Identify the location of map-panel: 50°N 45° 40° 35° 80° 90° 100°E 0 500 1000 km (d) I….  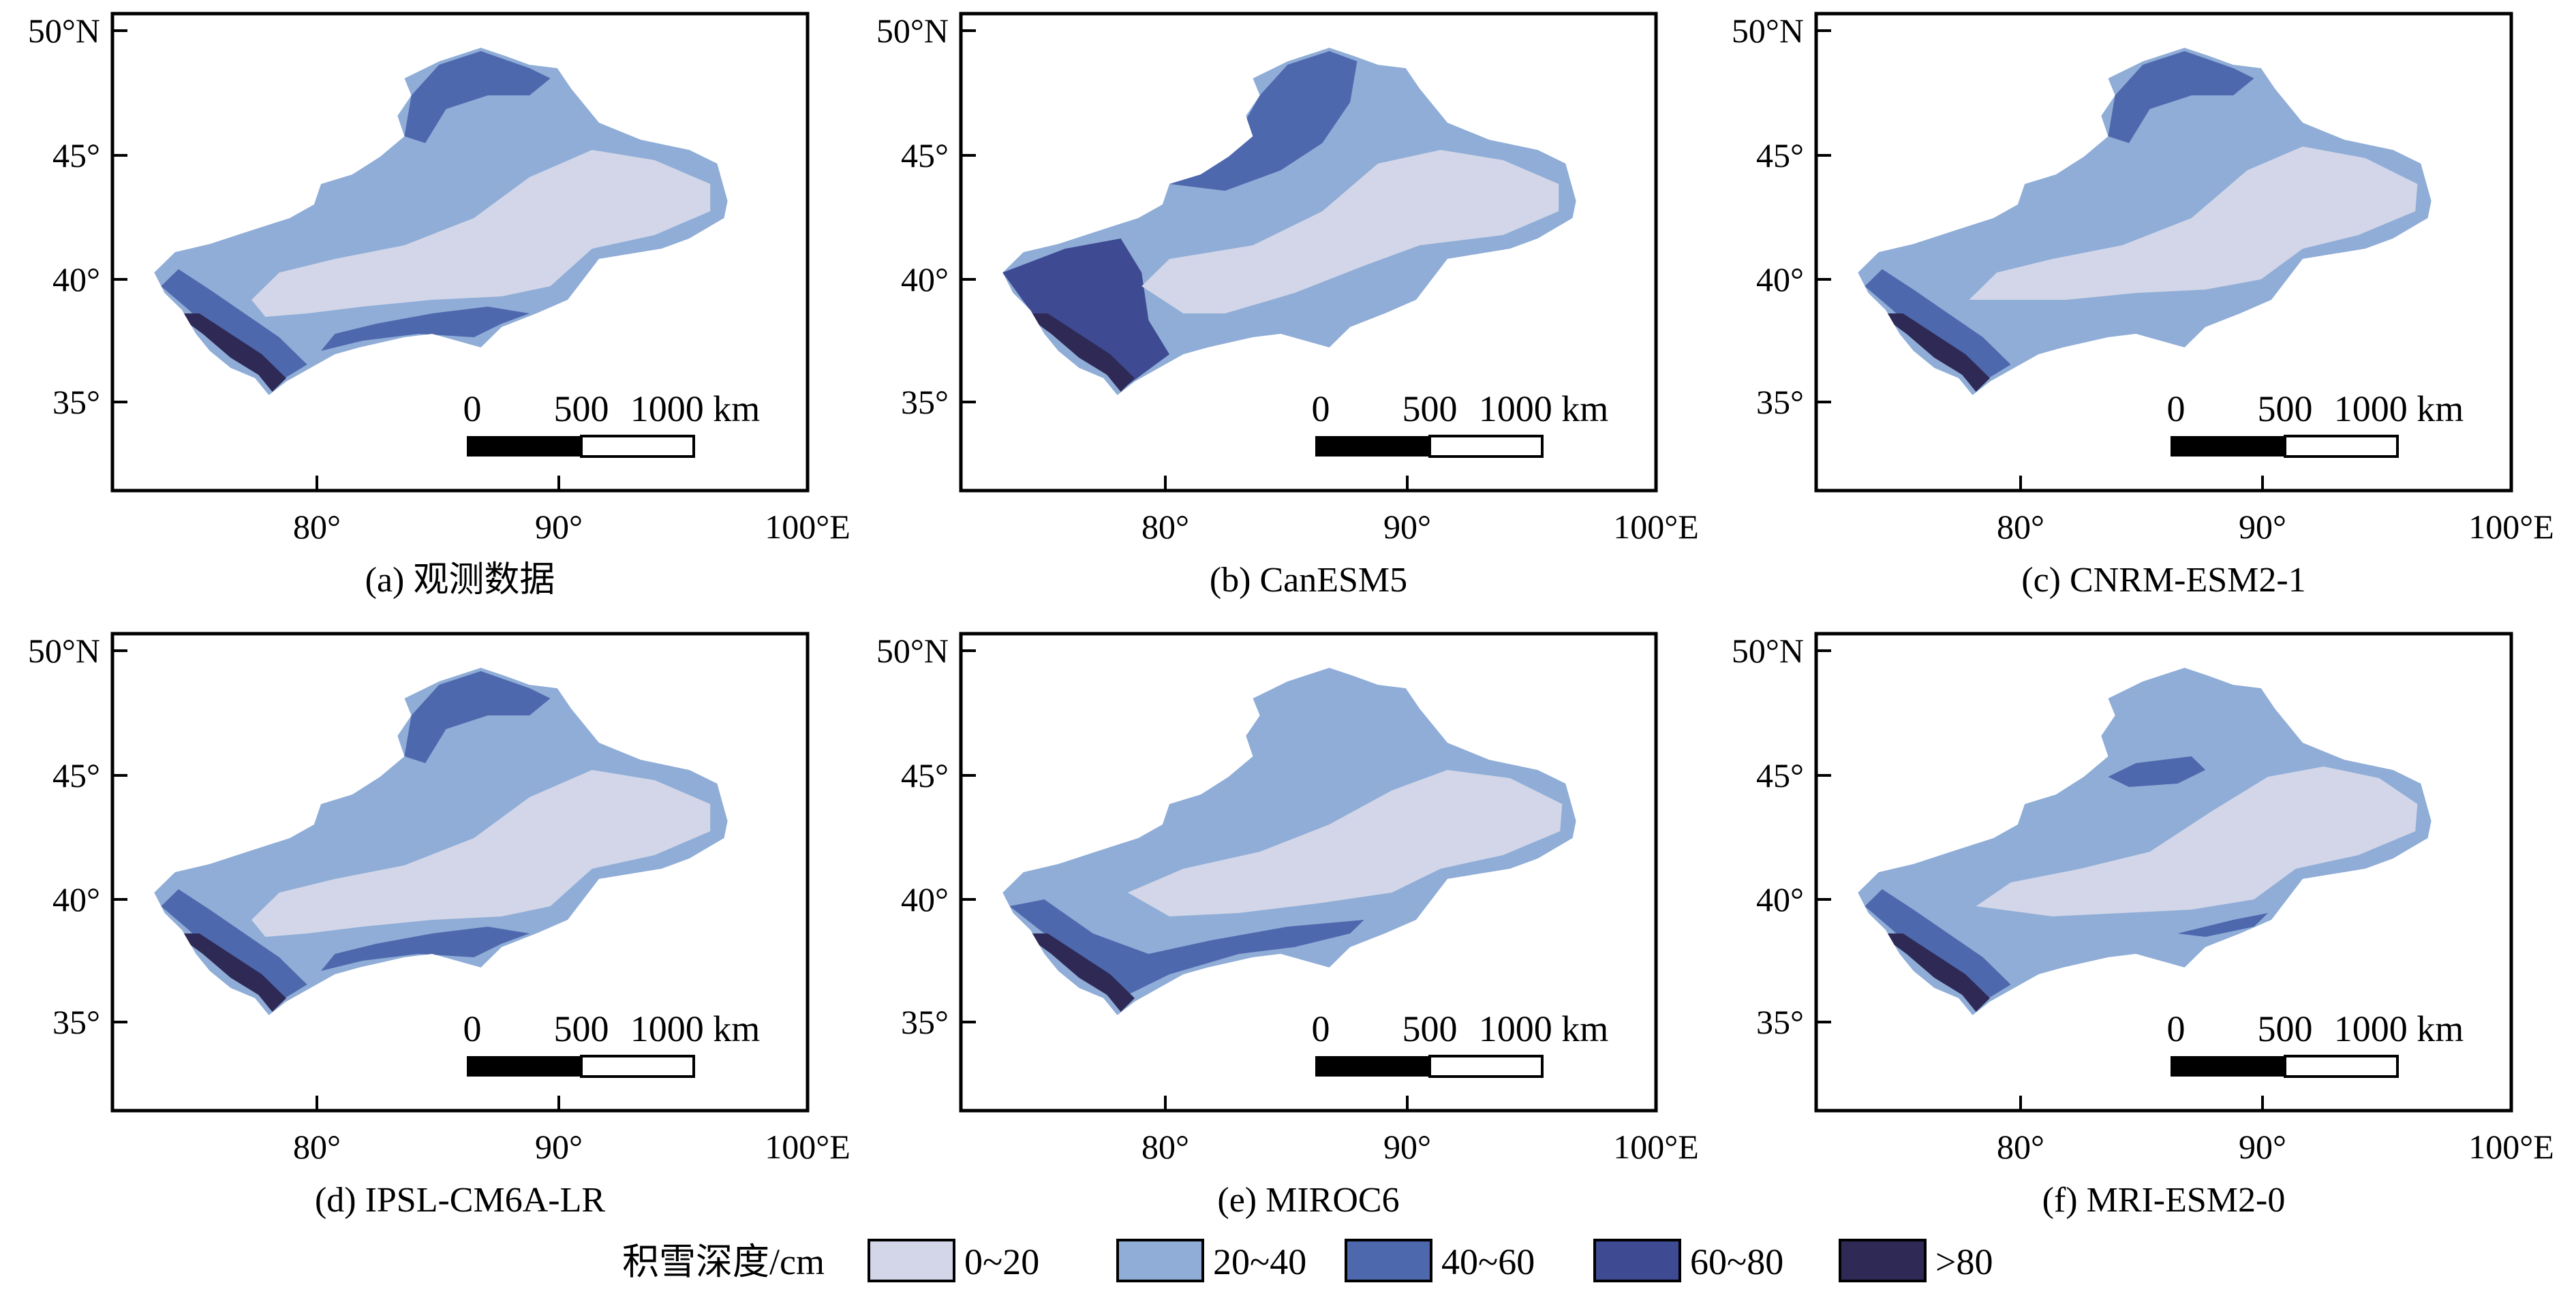
(439, 926).